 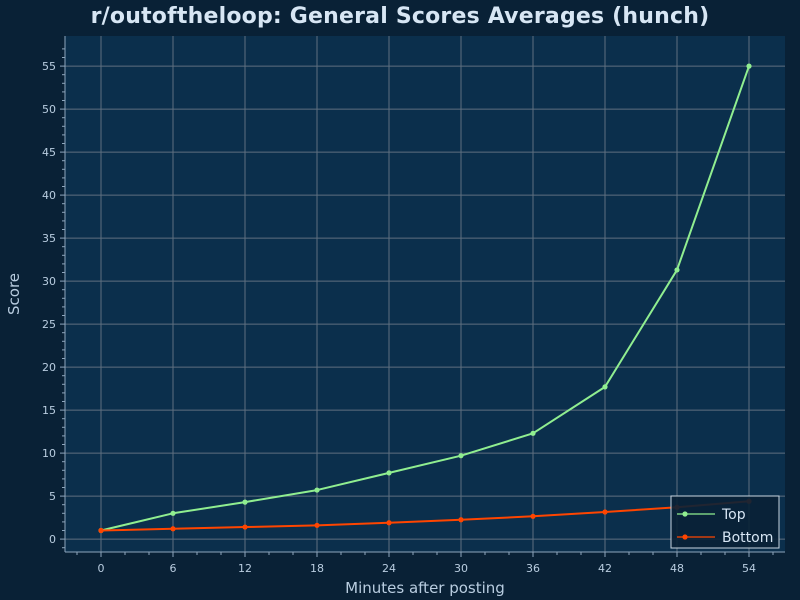 What do you see at coordinates (317, 568) in the screenshot?
I see `x-tick-label: 18` at bounding box center [317, 568].